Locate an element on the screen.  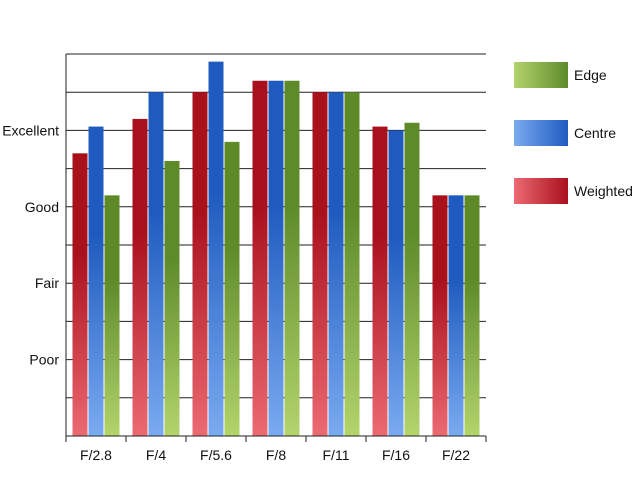
legend: Edge Centre Weighted is located at coordinates (573, 133).